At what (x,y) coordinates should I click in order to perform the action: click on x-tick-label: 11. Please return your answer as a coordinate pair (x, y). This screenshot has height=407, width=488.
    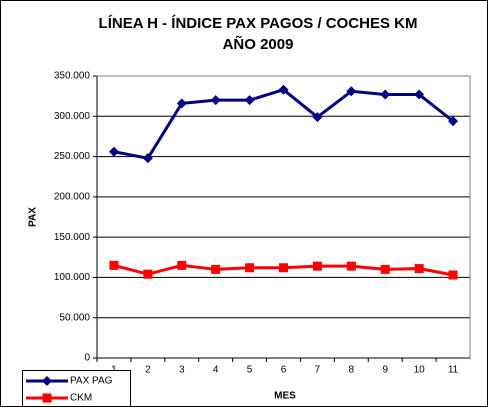
    Looking at the image, I should click on (453, 370).